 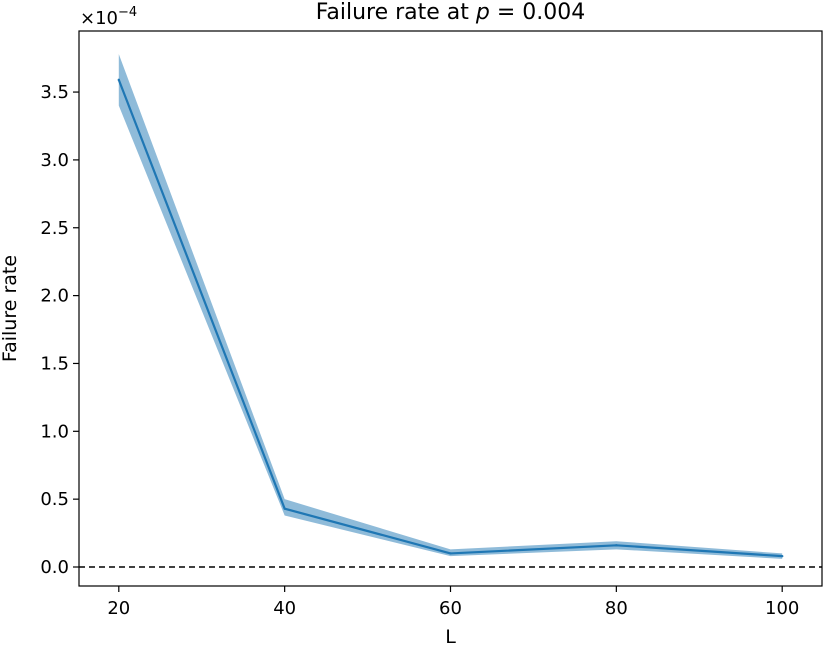 I want to click on y-tick-label: 0.0, so click(x=54, y=567).